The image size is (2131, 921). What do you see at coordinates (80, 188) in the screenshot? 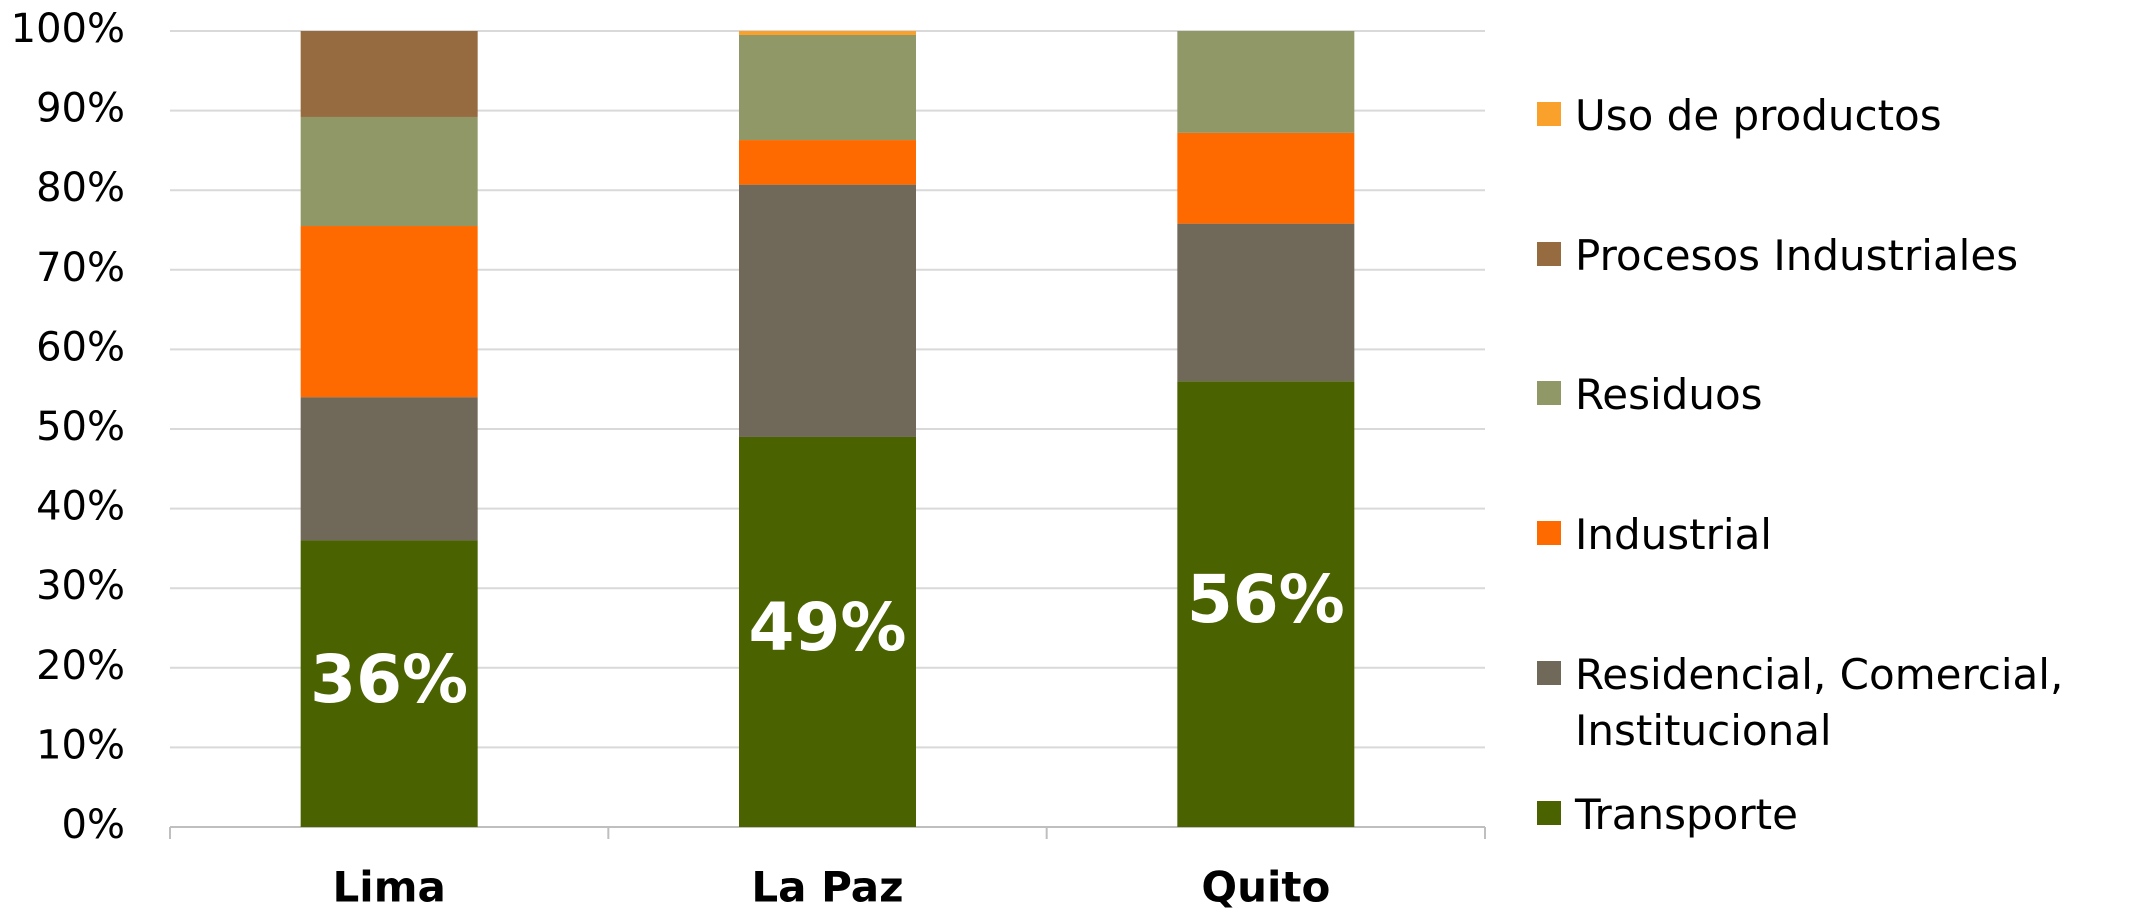
I see `y-tick-label: 80%` at bounding box center [80, 188].